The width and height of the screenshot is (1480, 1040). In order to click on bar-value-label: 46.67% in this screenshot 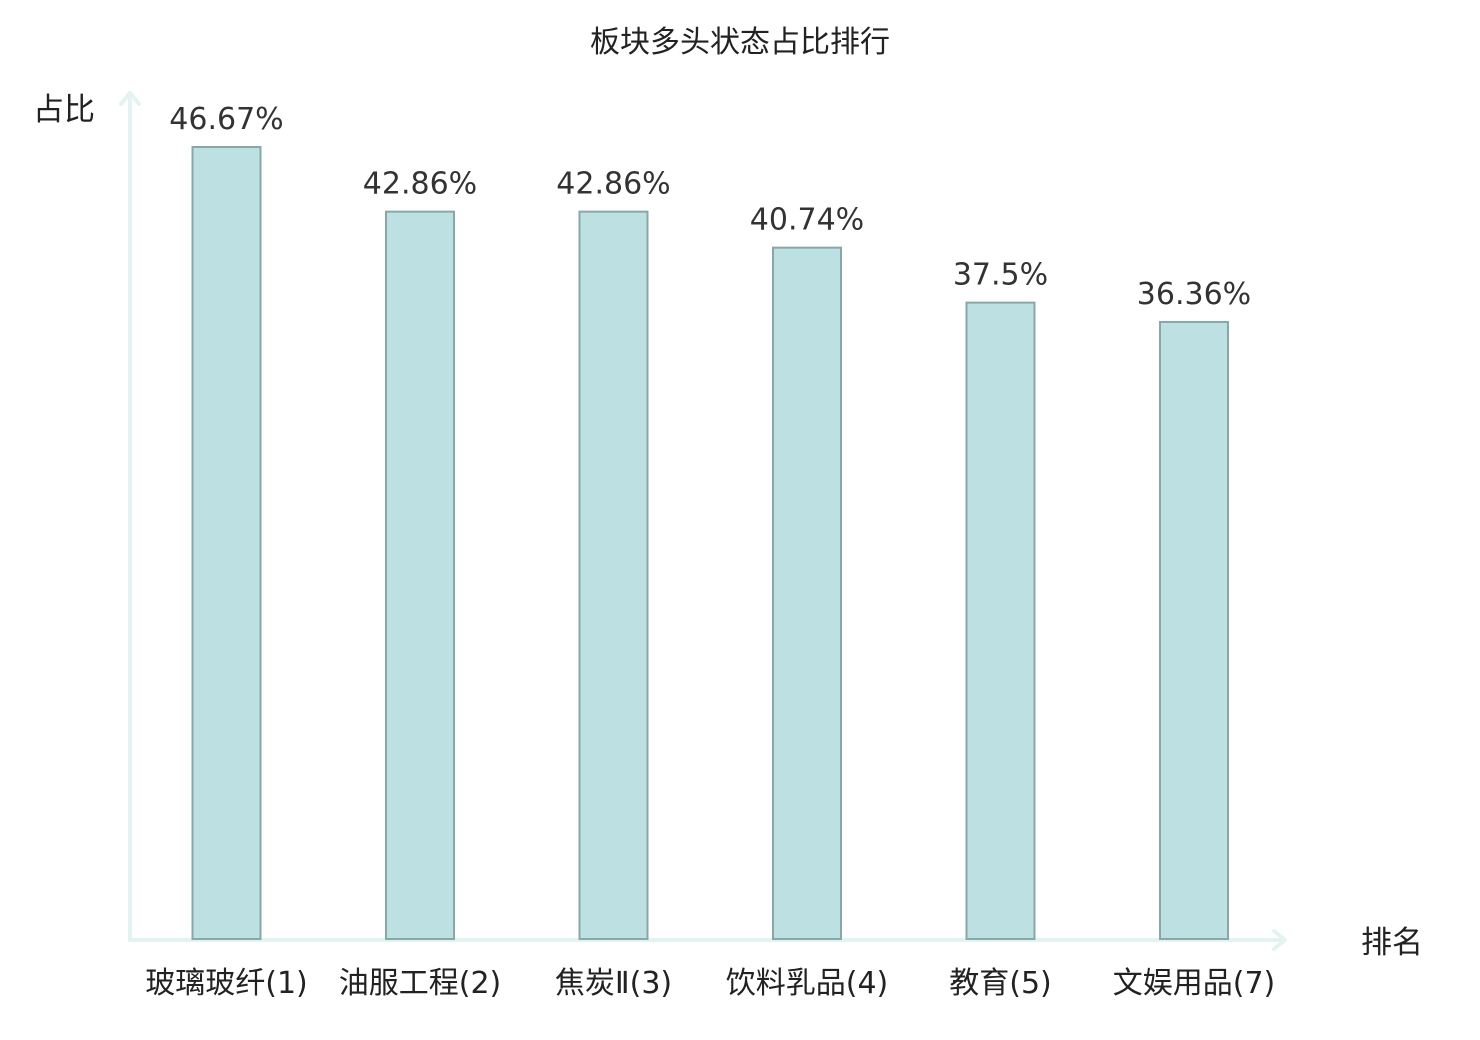, I will do `click(226, 119)`.